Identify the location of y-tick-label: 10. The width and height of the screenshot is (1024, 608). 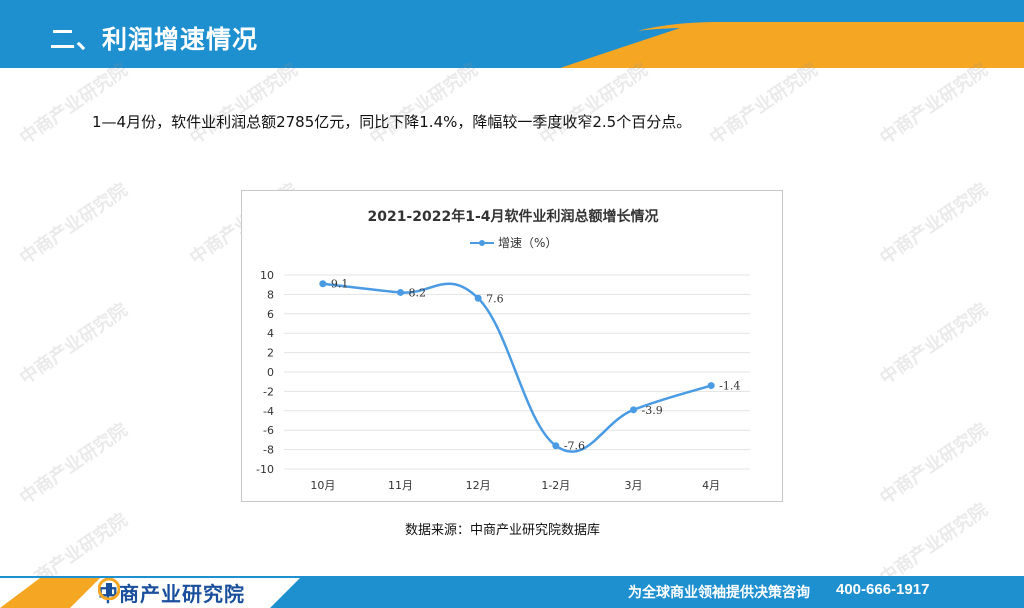
(267, 275).